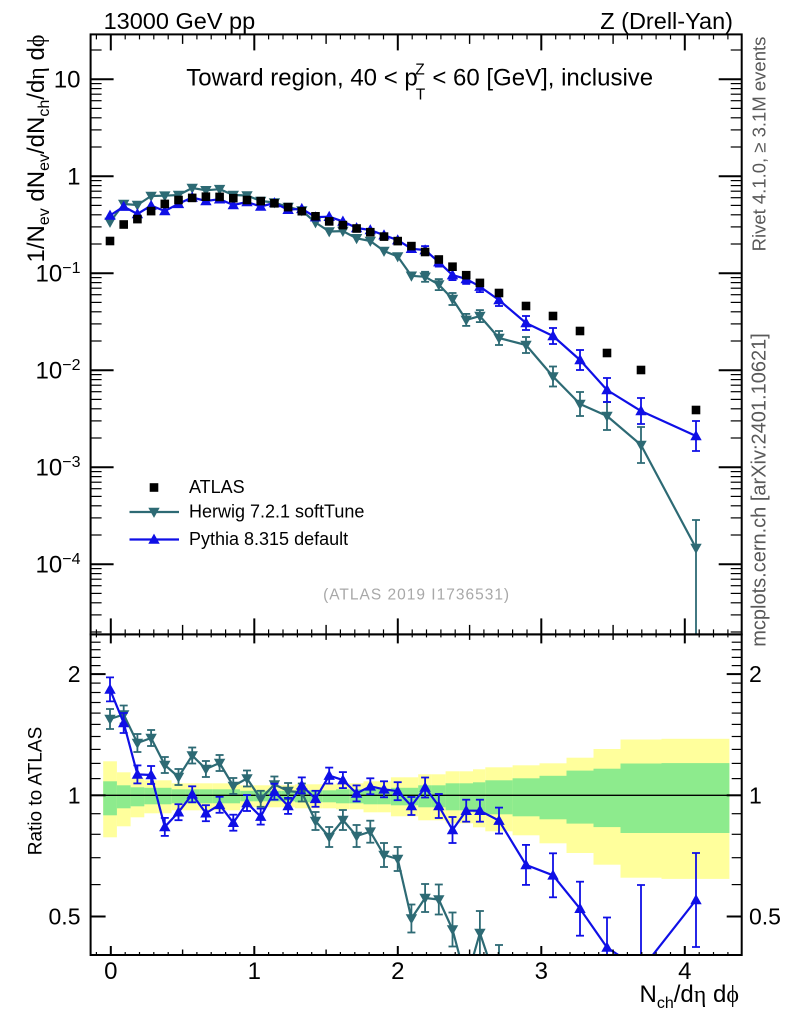  Describe the element at coordinates (110, 971) in the screenshot. I see `svg-text: 0` at that location.